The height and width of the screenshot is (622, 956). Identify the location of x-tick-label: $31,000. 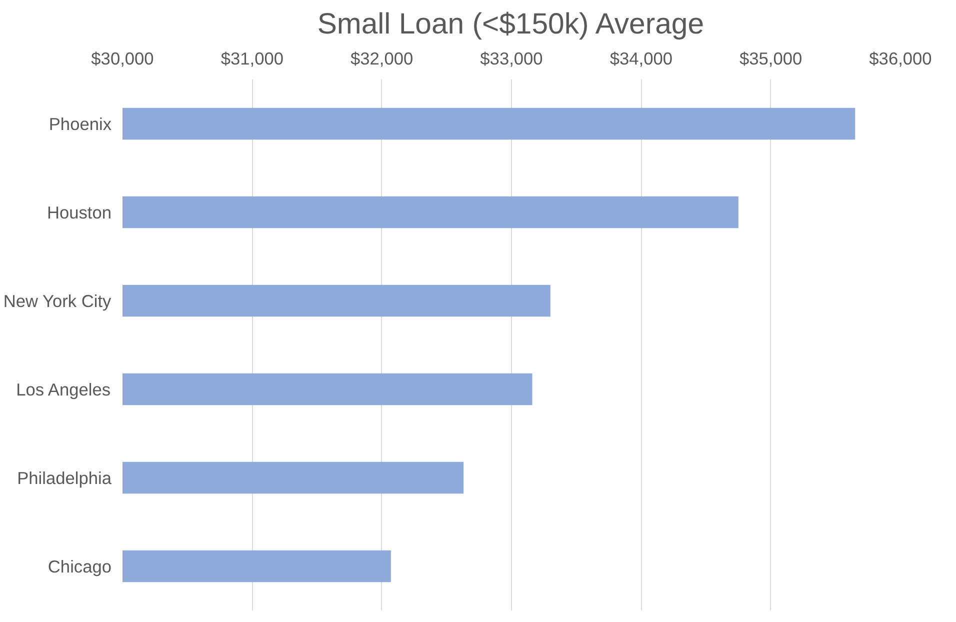
(252, 58).